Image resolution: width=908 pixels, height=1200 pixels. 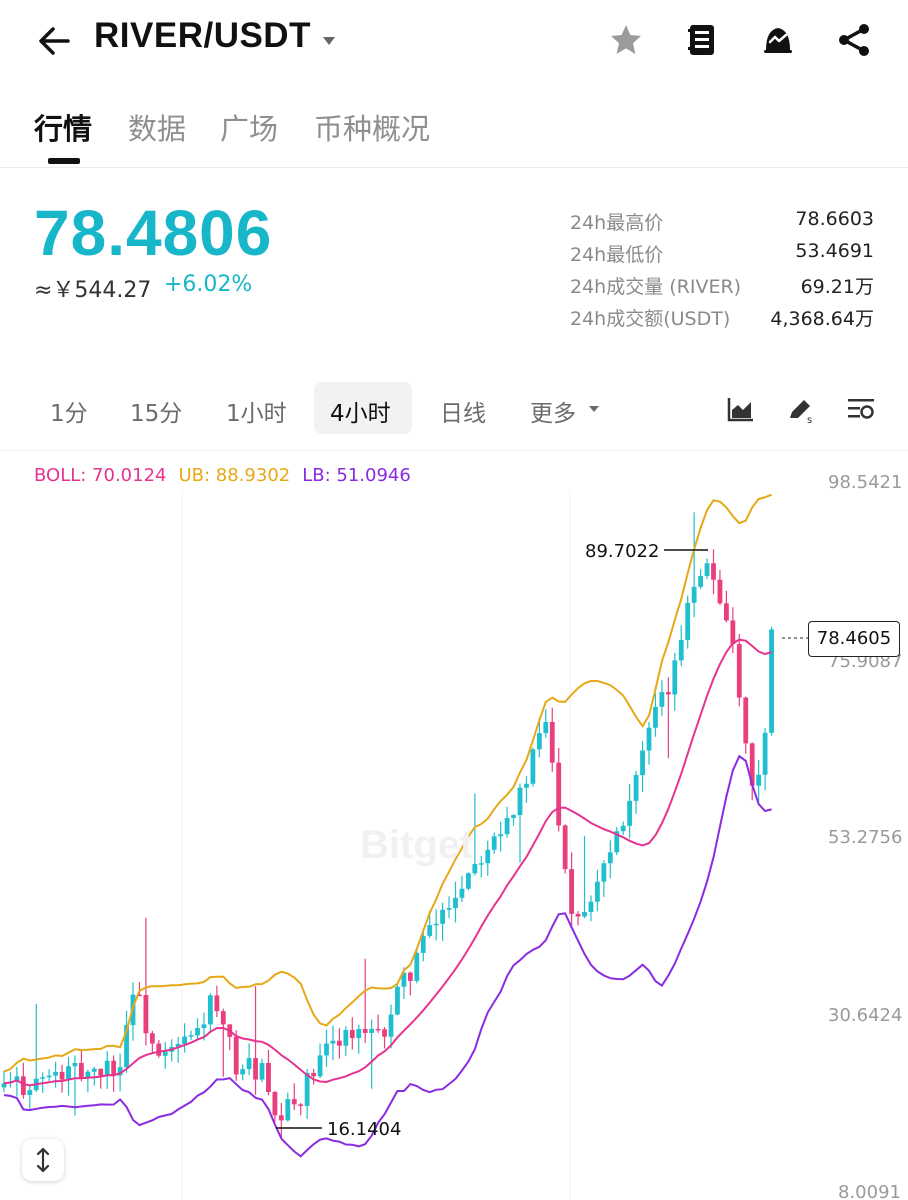 I want to click on stat-label-turnover: 24h成交额(USDT), so click(x=650, y=319).